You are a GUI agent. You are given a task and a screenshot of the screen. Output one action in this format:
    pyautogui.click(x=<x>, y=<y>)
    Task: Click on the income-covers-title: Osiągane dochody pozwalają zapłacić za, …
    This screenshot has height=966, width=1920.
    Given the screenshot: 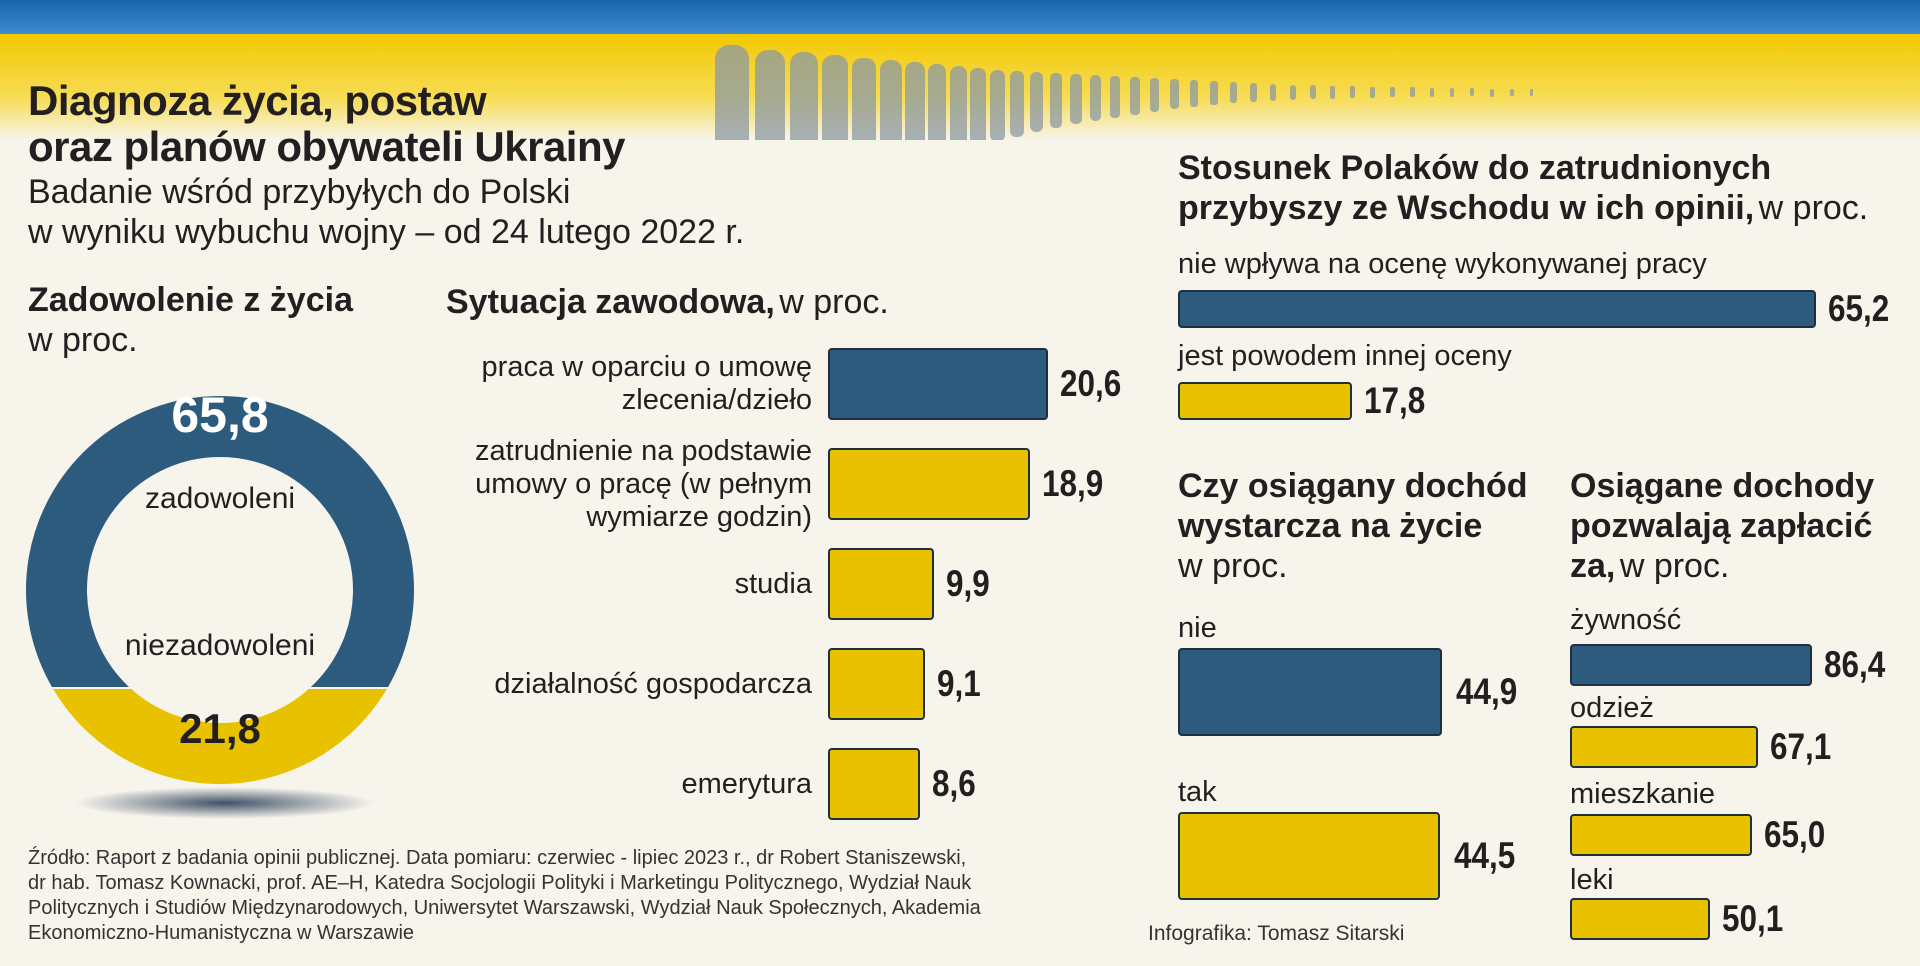 What is the action you would take?
    pyautogui.click(x=1722, y=526)
    